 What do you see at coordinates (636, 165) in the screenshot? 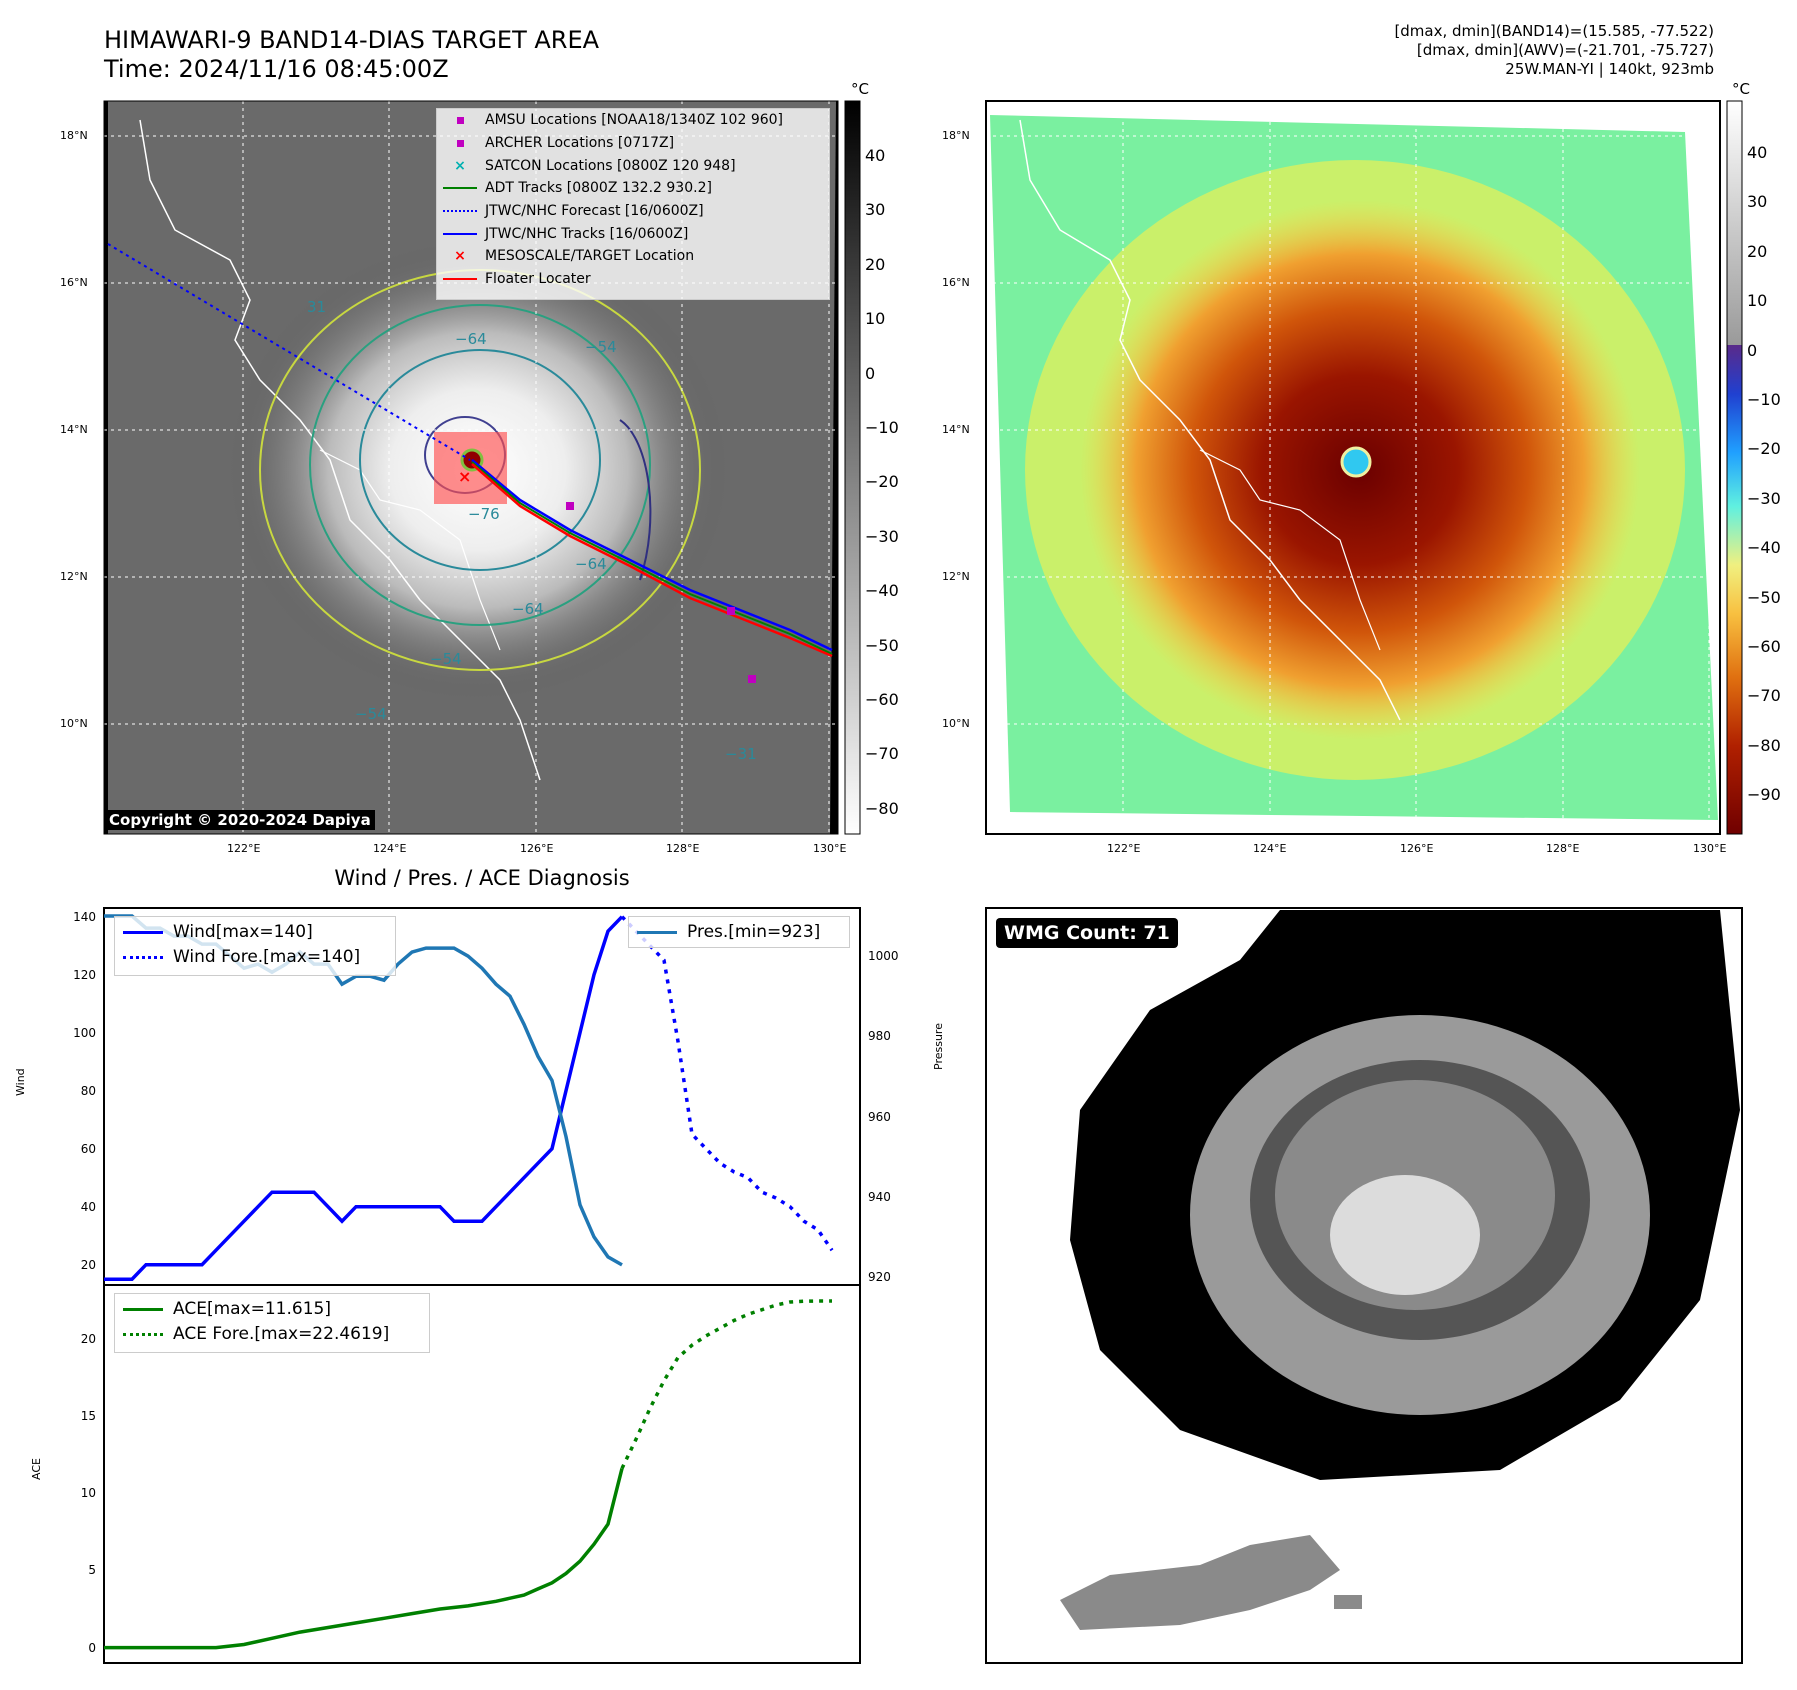
I see `legend-item: × SATCON Locations [0800Z 120 948]` at bounding box center [636, 165].